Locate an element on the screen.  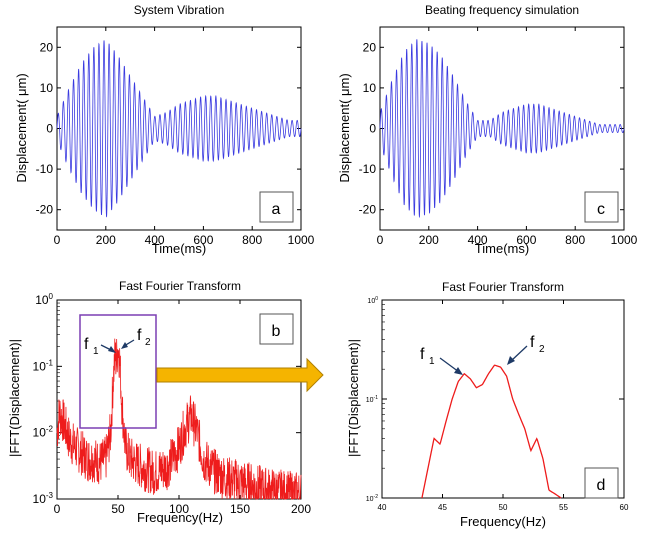
panel-d-f1-arrow is located at coordinates (449, 365).